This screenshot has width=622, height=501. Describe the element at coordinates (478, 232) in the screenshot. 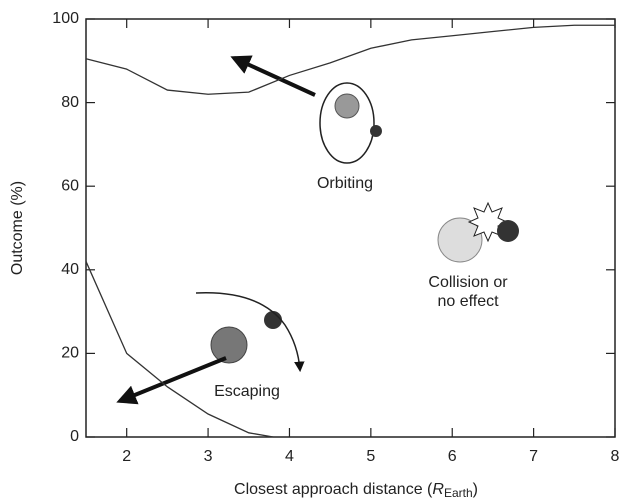

I see `collision-illustration` at that location.